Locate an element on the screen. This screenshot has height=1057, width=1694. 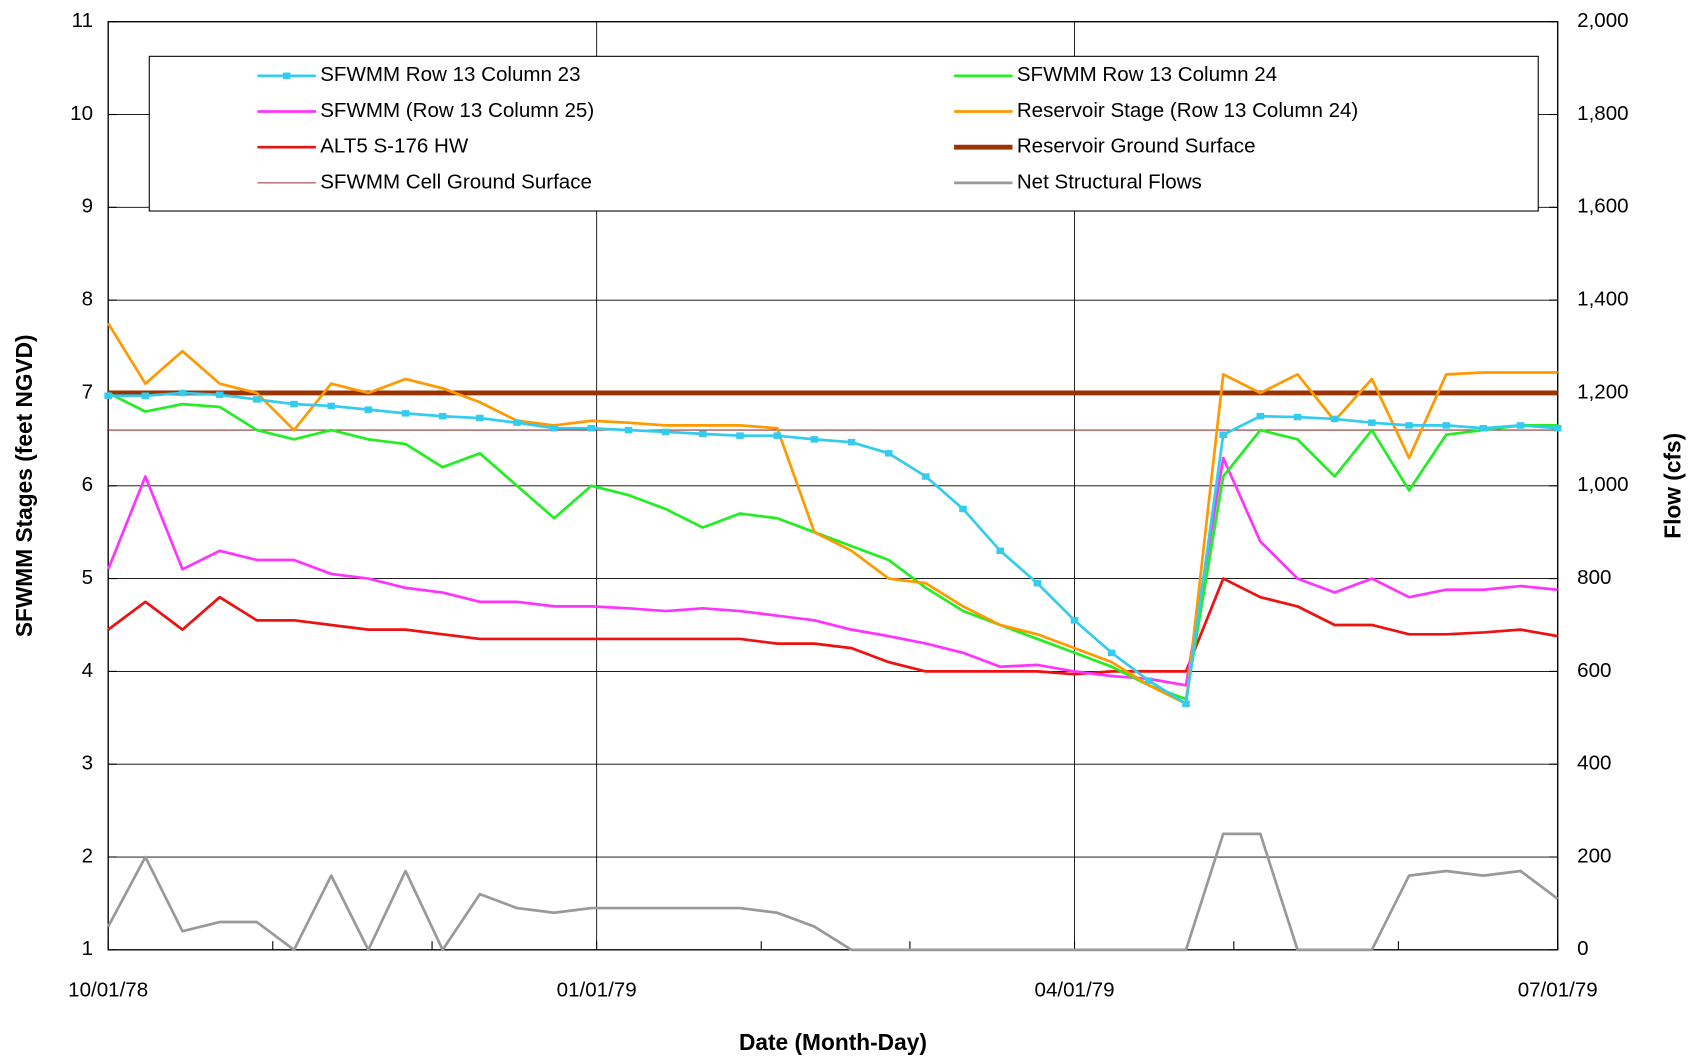
y-tick-label: 3 is located at coordinates (87, 763).